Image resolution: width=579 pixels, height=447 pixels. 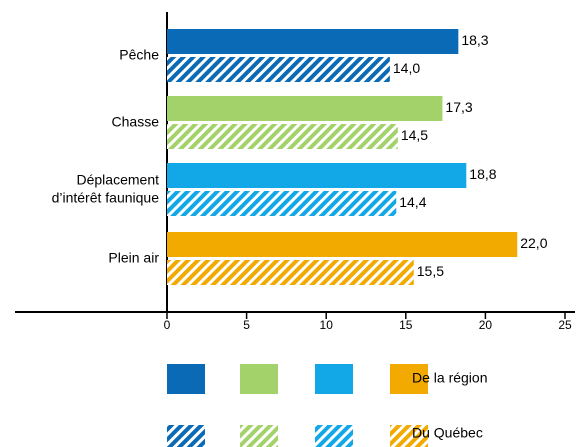 What do you see at coordinates (327, 325) in the screenshot?
I see `x-tick-label: 10` at bounding box center [327, 325].